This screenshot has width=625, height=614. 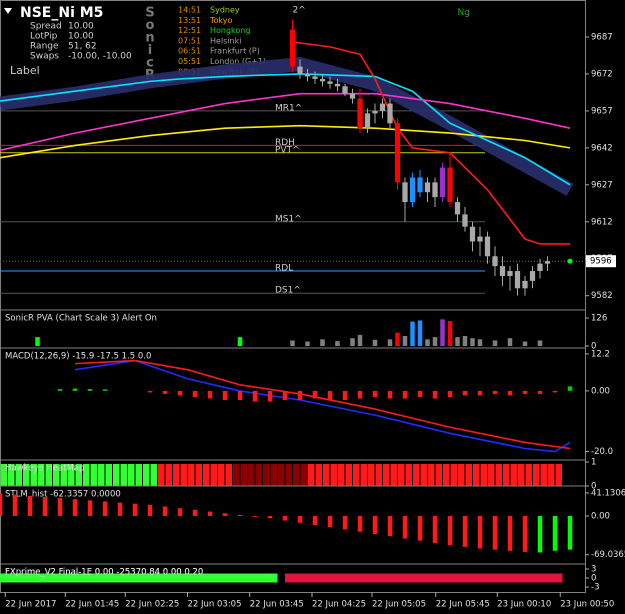 I want to click on x-tick-label: 22 Jun 04:25, so click(x=339, y=605).